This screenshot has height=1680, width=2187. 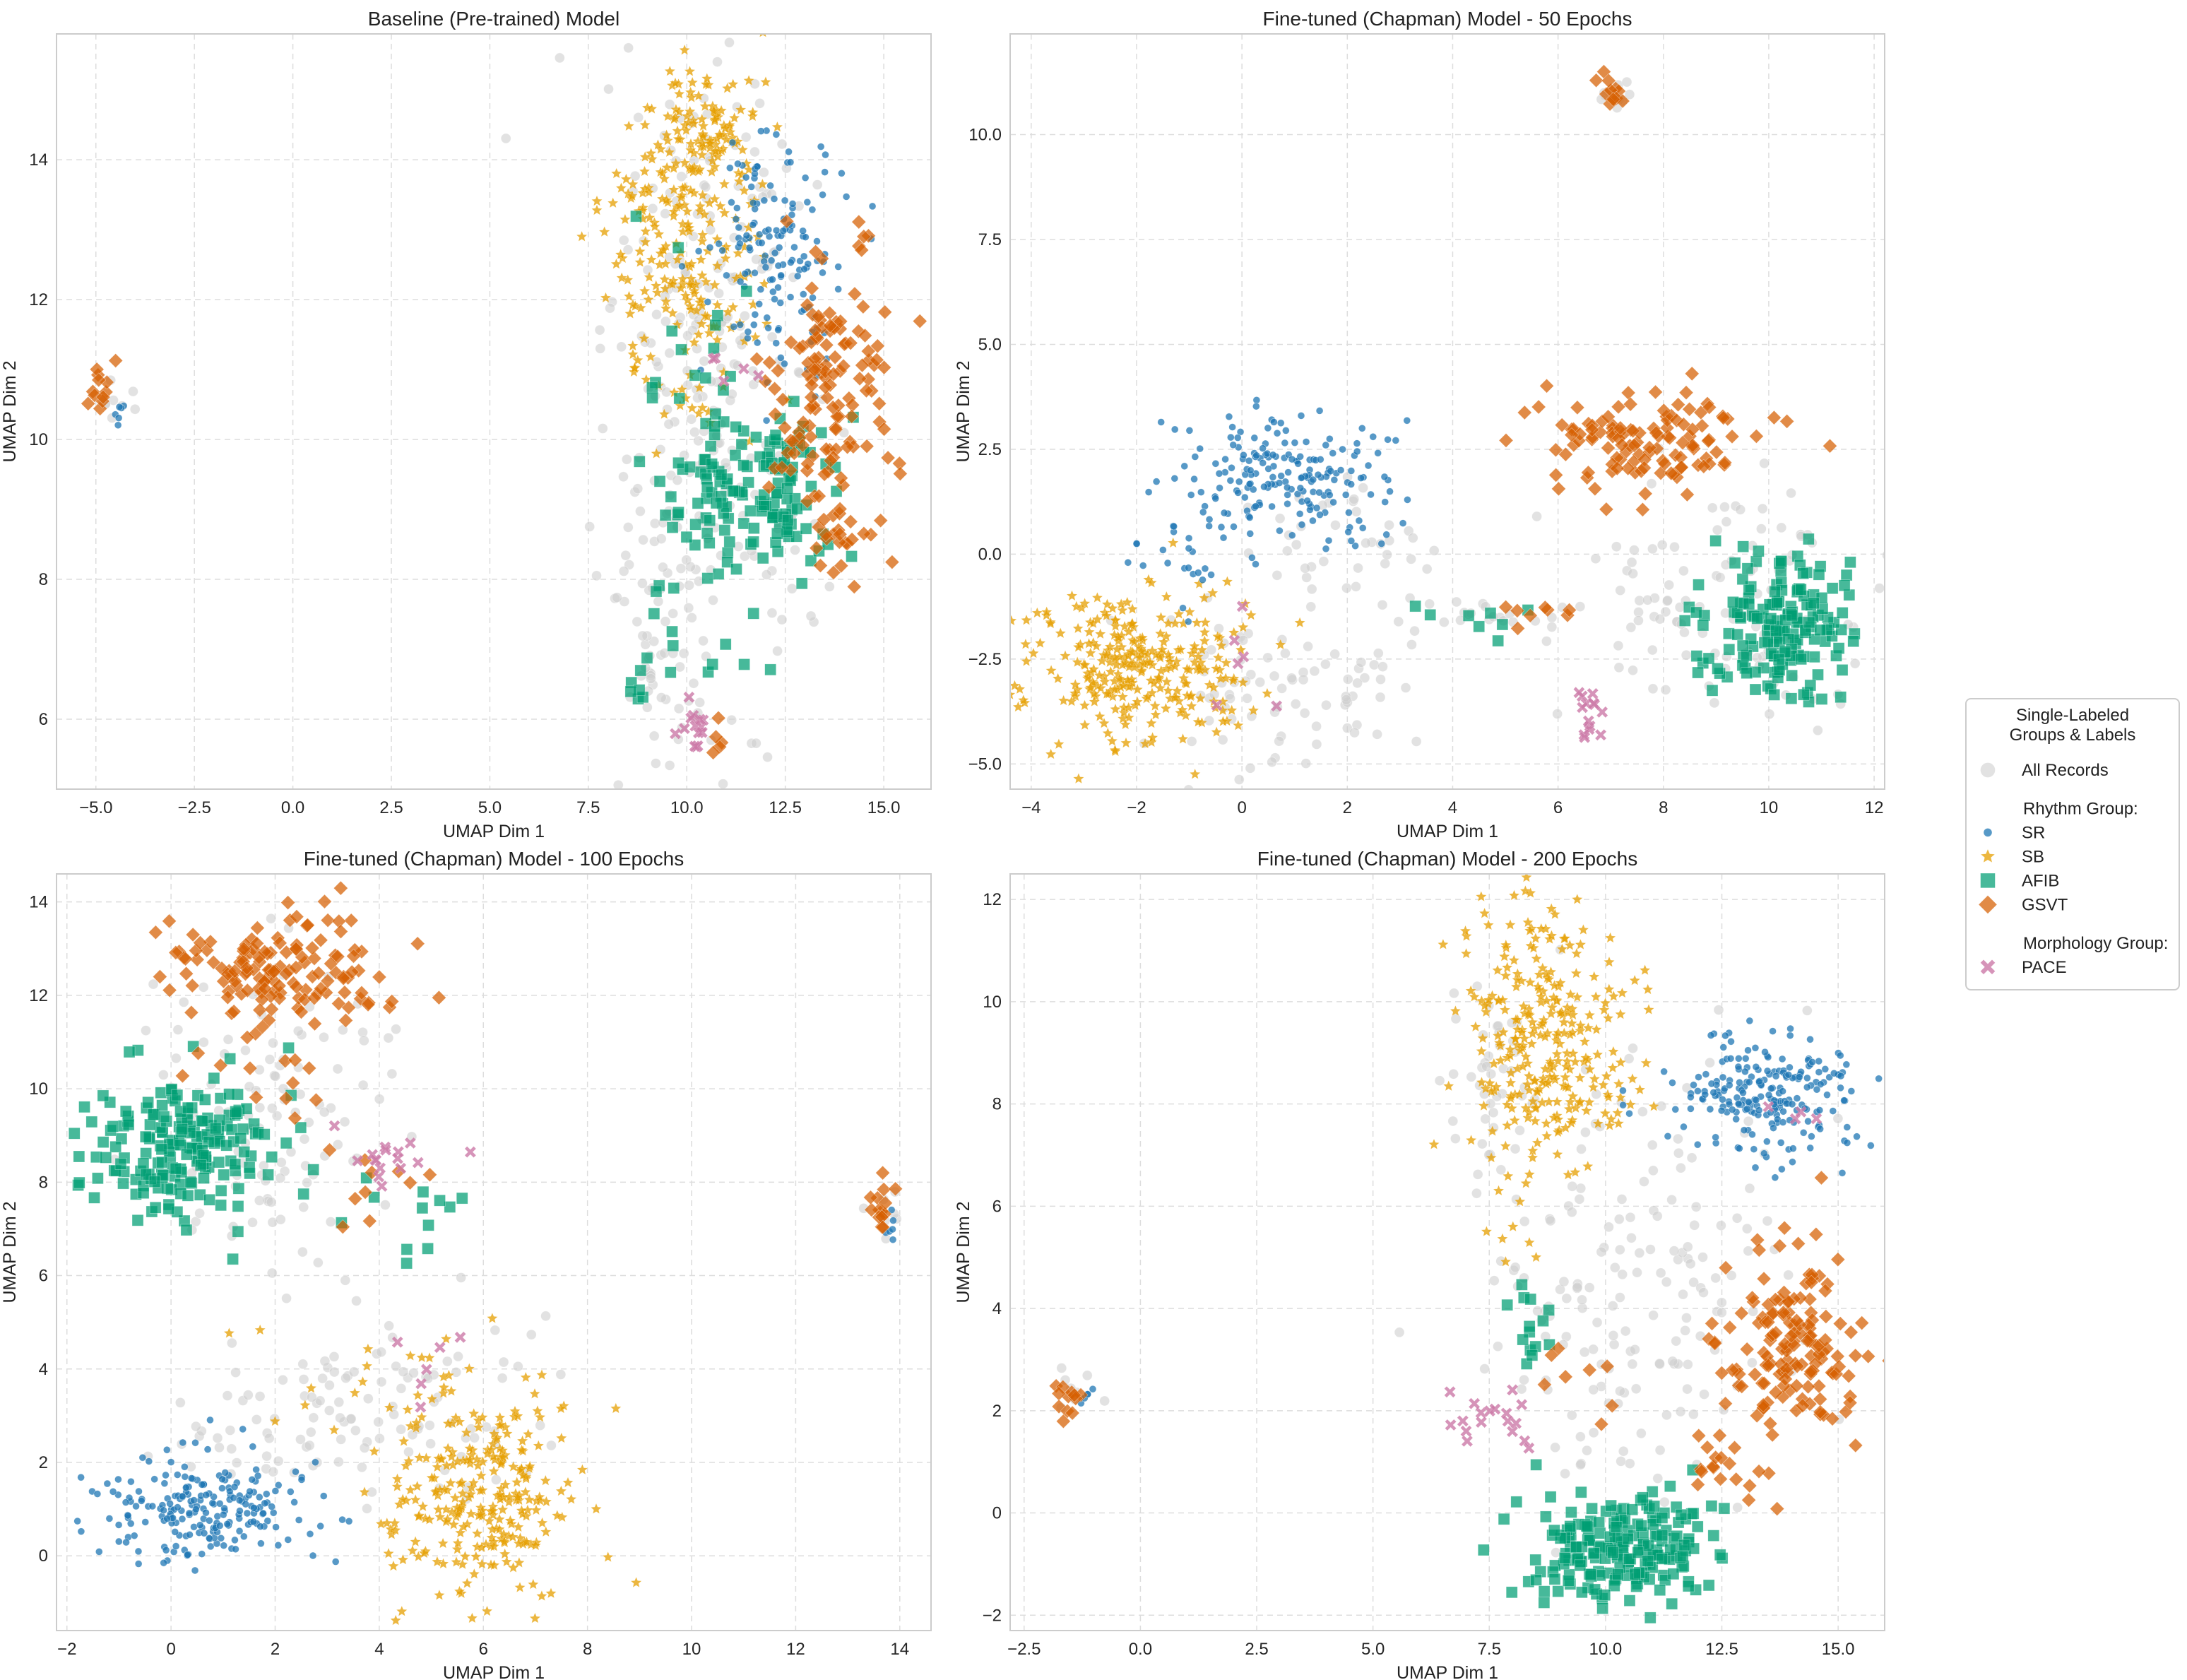 What do you see at coordinates (2033, 856) in the screenshot?
I see `legend-label-sb: SB` at bounding box center [2033, 856].